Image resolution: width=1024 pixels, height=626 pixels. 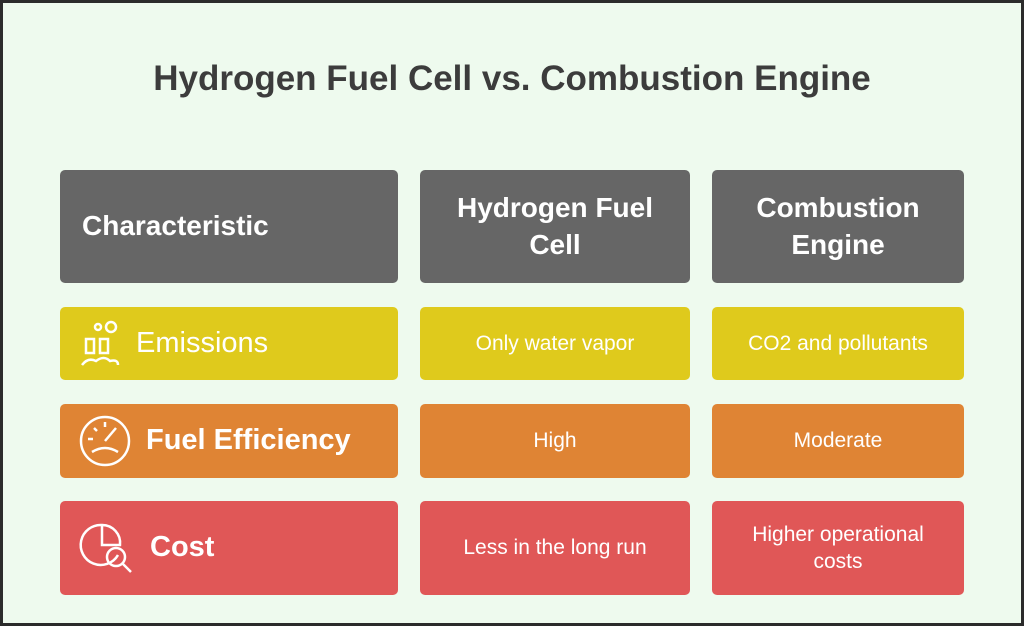 I want to click on cell: High, so click(x=555, y=441).